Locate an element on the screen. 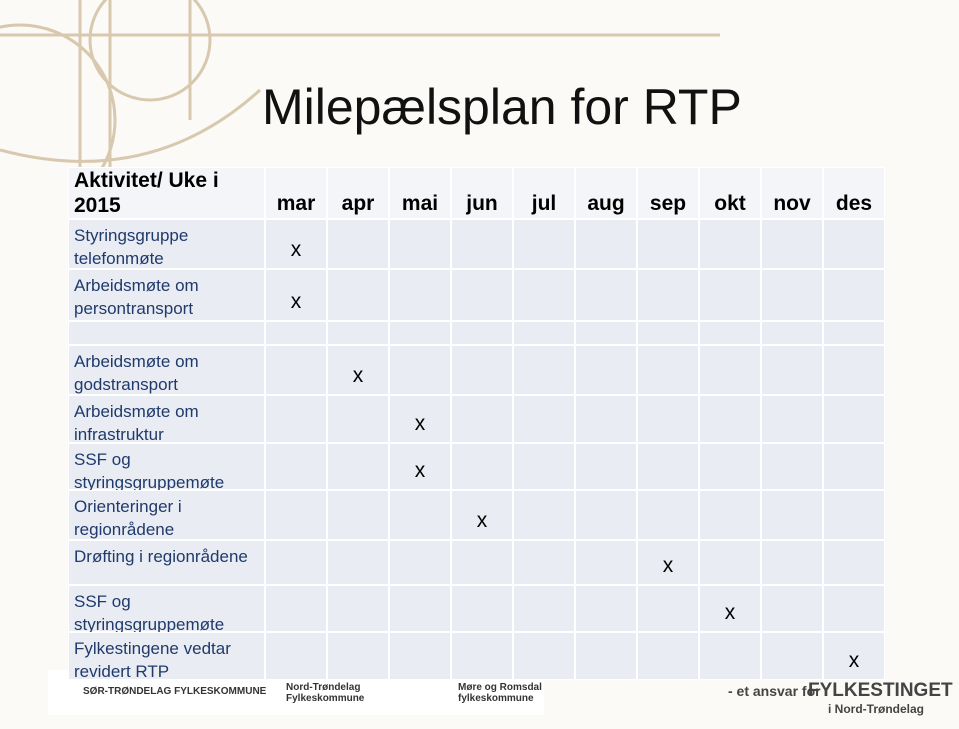 The height and width of the screenshot is (729, 959). header-cell: Aktivitet/ Uke i 2015 is located at coordinates (166, 193).